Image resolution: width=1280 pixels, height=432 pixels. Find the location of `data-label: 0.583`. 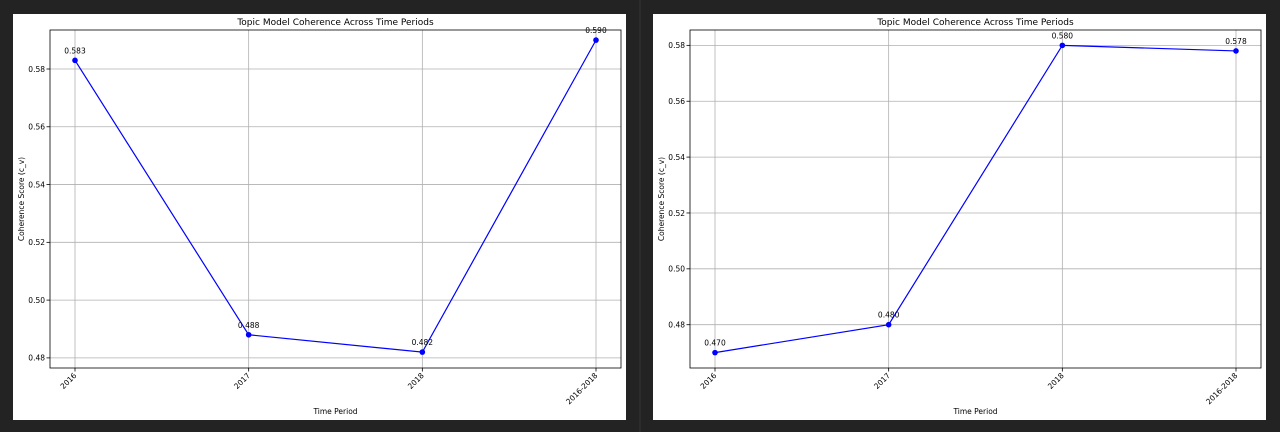

data-label: 0.583 is located at coordinates (75, 50).